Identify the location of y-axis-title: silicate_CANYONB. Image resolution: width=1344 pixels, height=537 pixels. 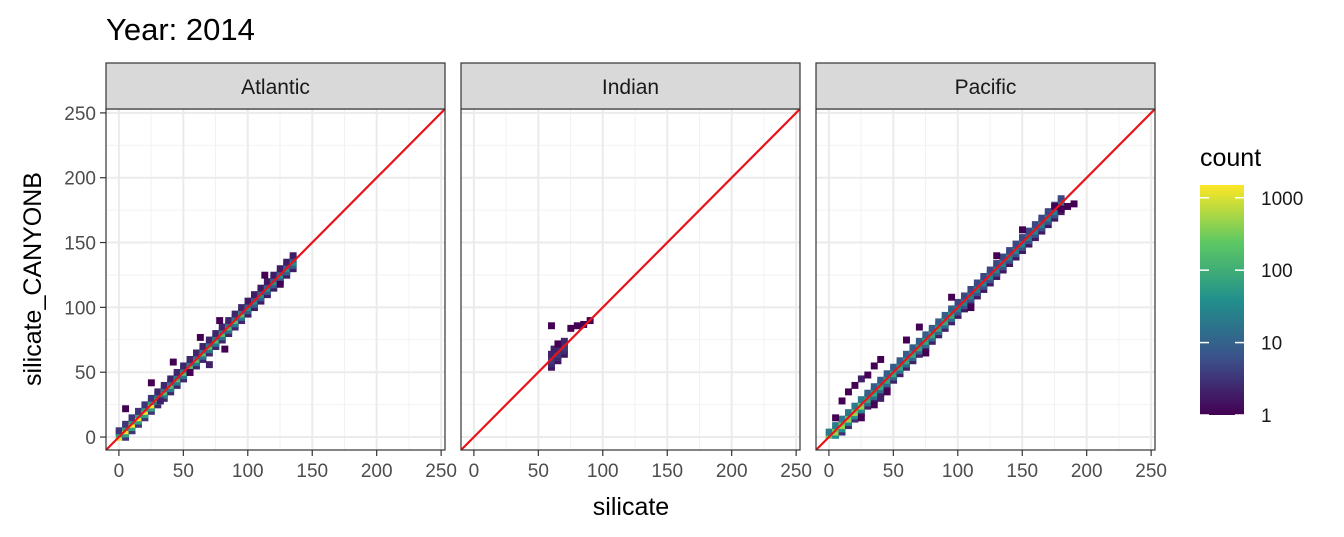
(33, 279).